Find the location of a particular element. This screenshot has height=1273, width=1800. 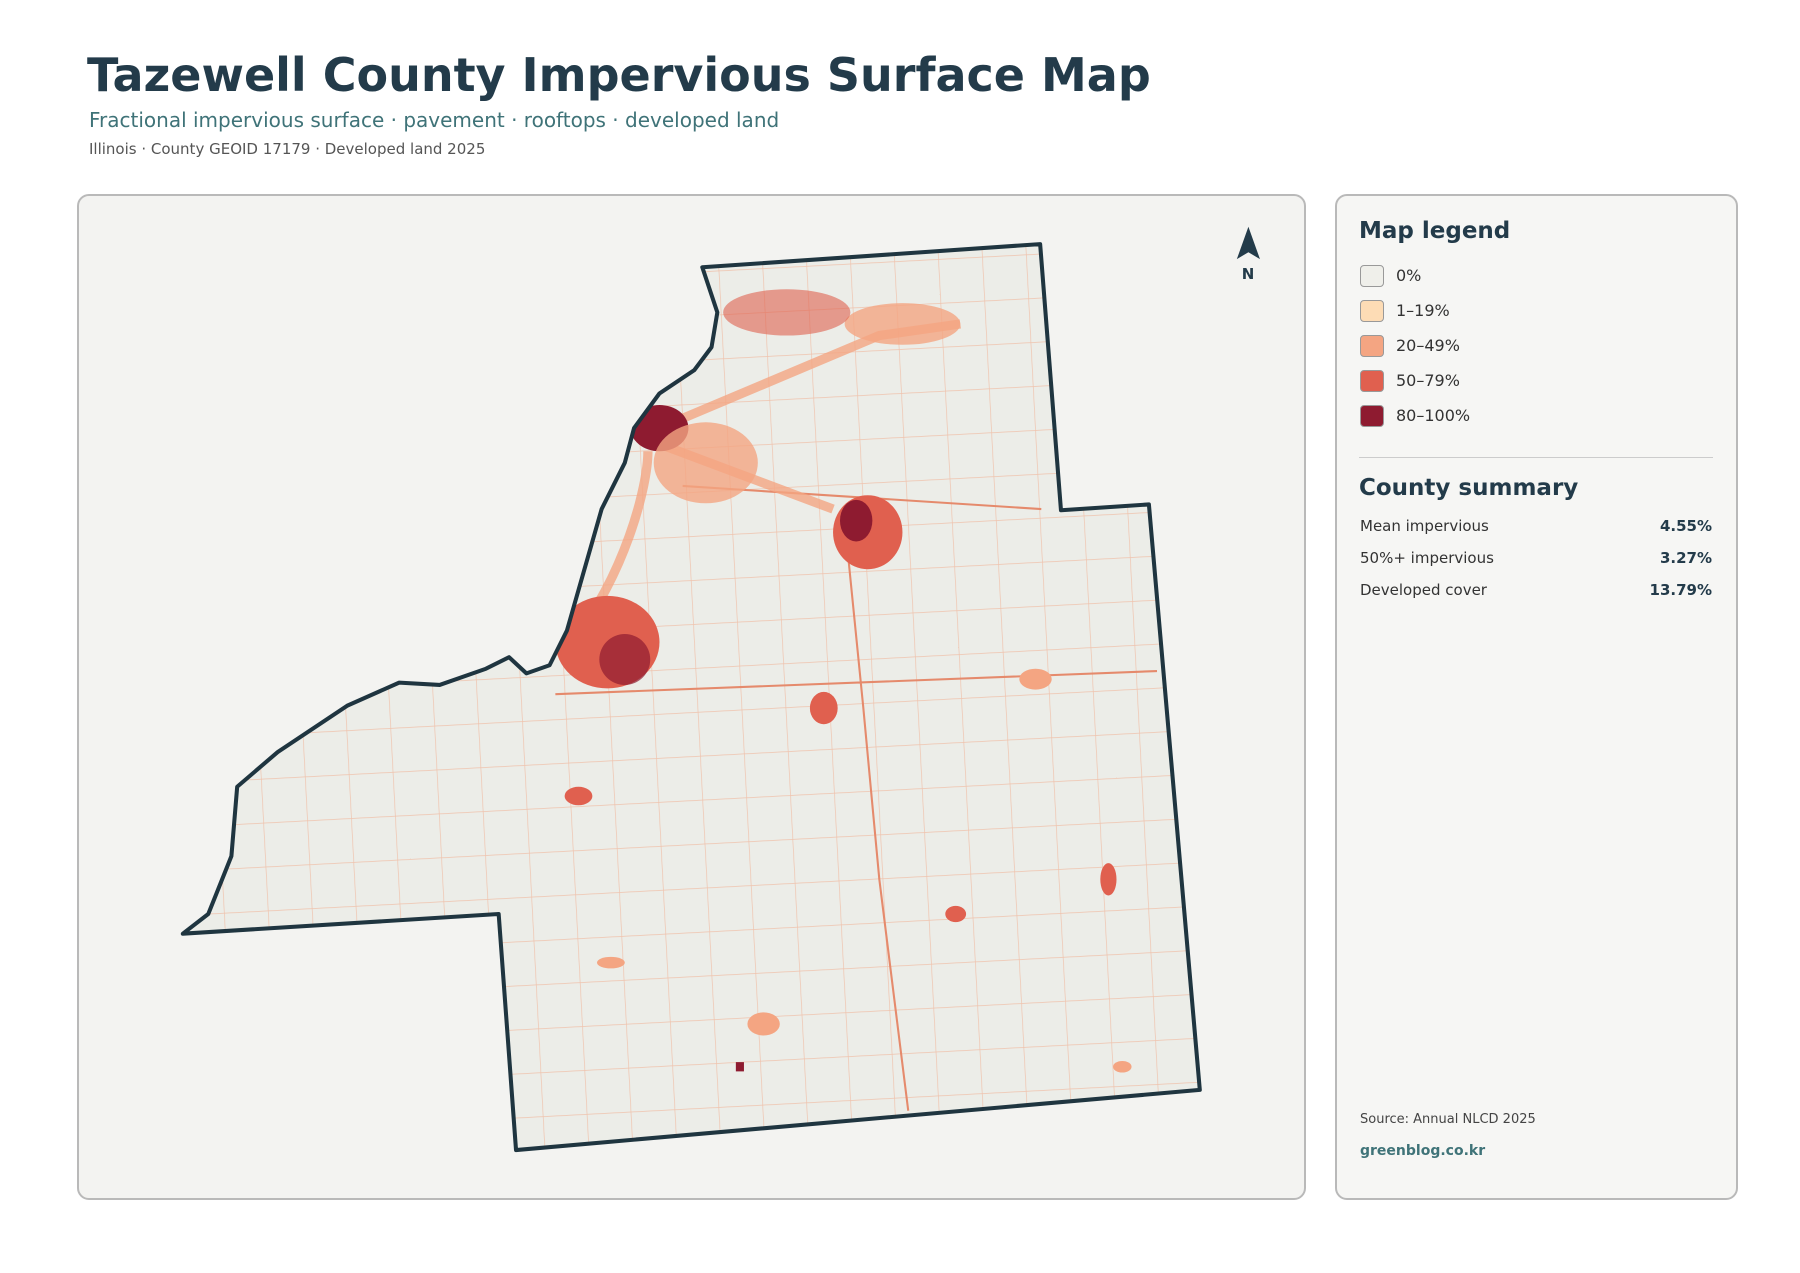

summary-label: Mean impervious is located at coordinates (1424, 526).